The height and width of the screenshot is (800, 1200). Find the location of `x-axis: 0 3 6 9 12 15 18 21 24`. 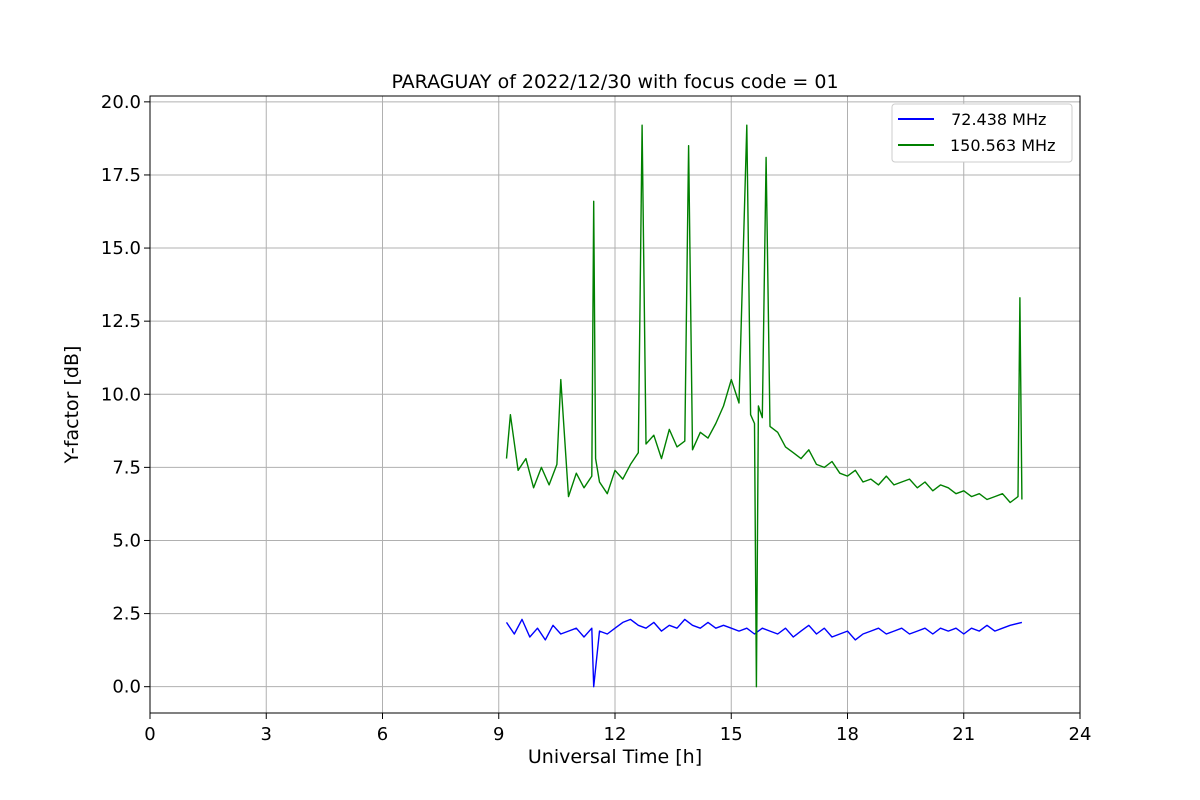

x-axis: 0 3 6 9 12 15 18 21 24 is located at coordinates (617, 729).